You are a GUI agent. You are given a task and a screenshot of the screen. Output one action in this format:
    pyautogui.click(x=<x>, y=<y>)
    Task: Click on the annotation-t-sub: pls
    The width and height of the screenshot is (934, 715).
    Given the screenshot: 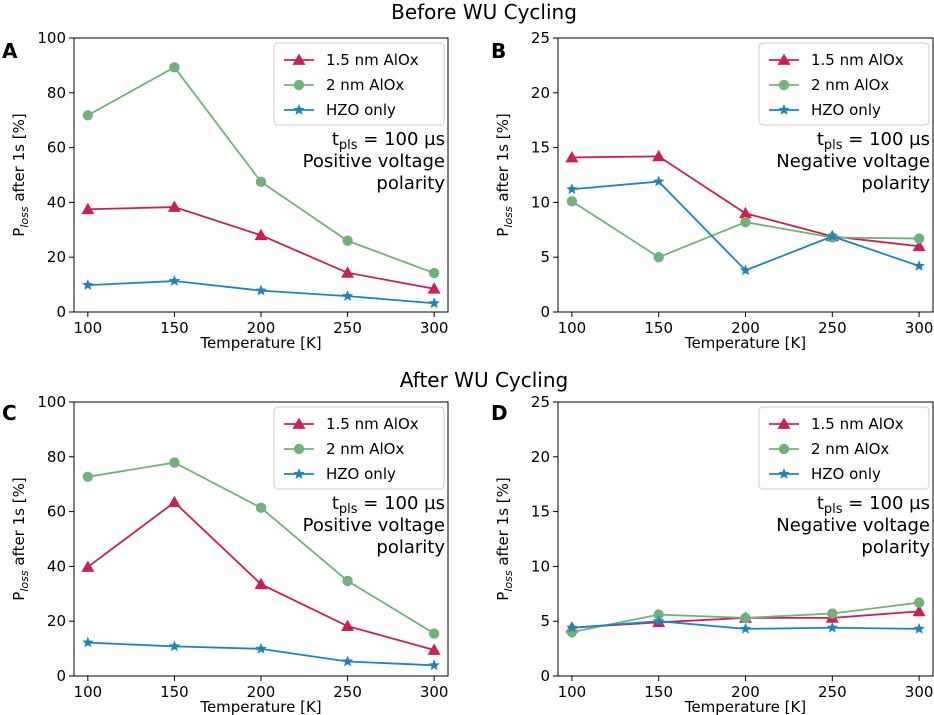 What is the action you would take?
    pyautogui.click(x=348, y=509)
    